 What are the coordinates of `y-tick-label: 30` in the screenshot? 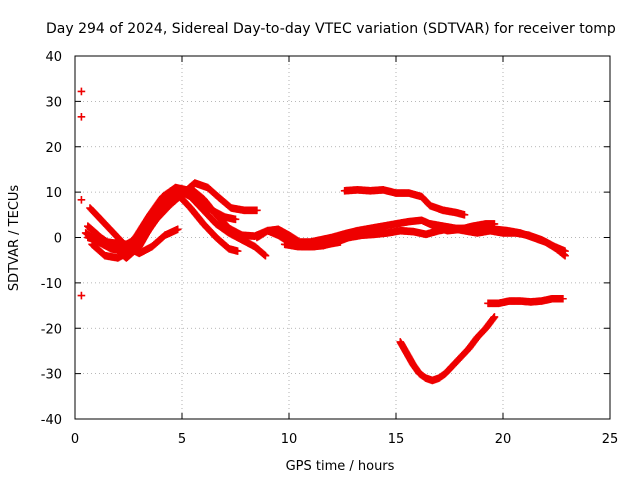 It's located at (53, 102).